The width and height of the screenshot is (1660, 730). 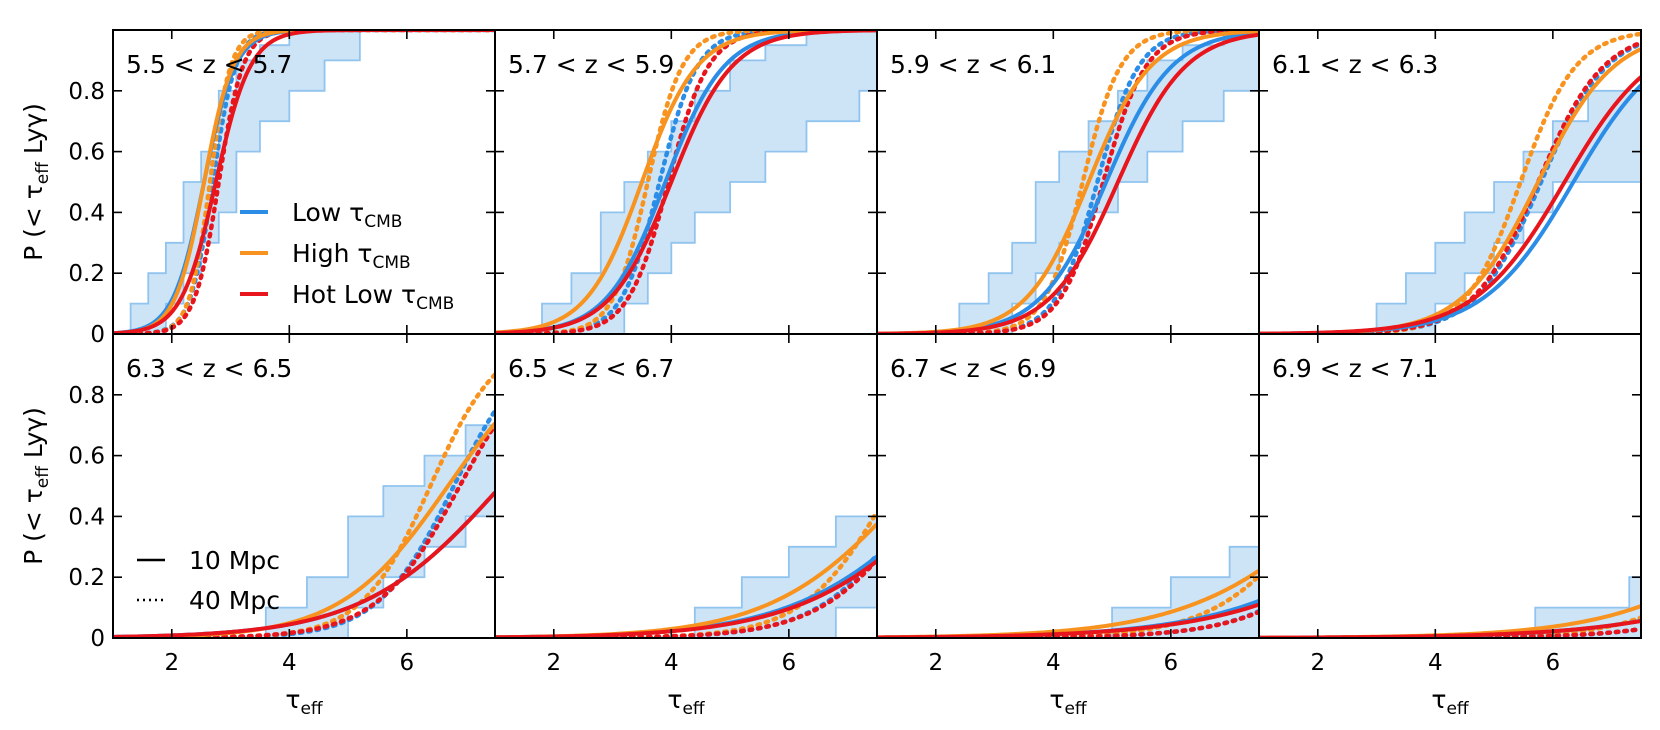 What do you see at coordinates (351, 256) in the screenshot?
I see `legend-label-high: High τCMB` at bounding box center [351, 256].